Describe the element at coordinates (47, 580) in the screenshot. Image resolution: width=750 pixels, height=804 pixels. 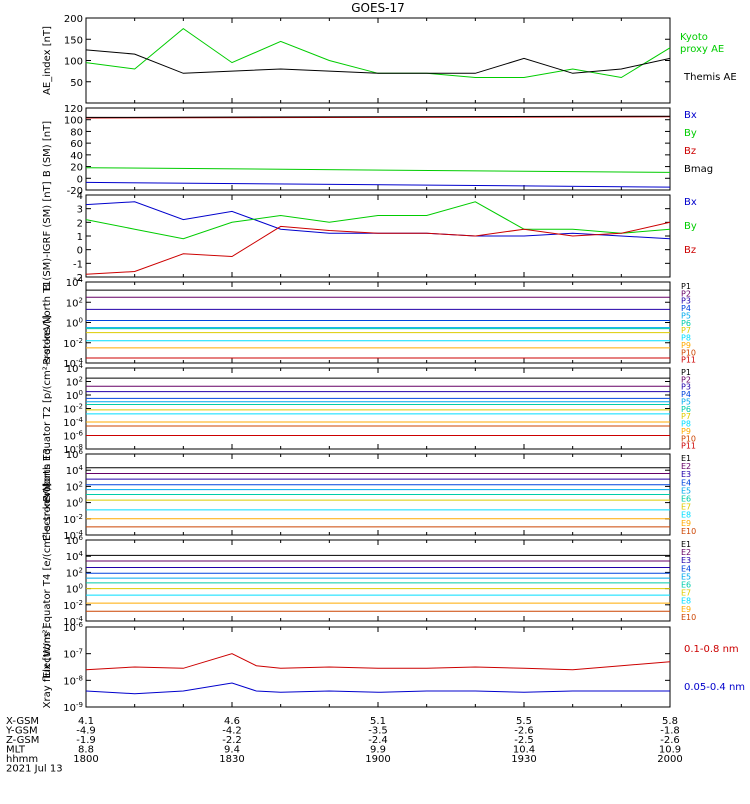
I see `y-axis-label: Electrons Equator T4 [e/(cm²-s-sr-keV)]` at that location.